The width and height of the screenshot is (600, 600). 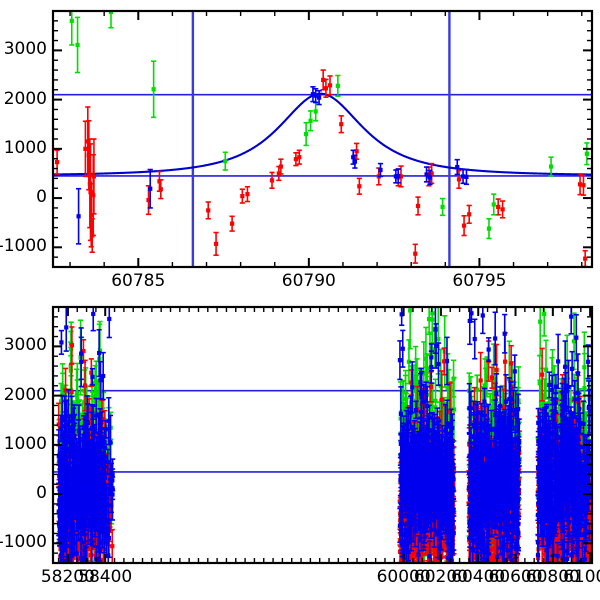 I want to click on x-tick-label: 60785, so click(x=138, y=281).